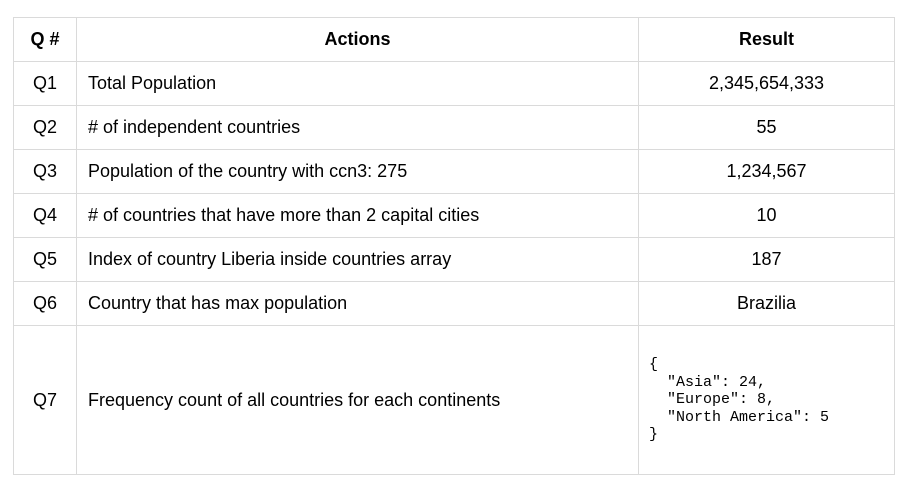  What do you see at coordinates (357, 127) in the screenshot?
I see `action-text: # of independent countries` at bounding box center [357, 127].